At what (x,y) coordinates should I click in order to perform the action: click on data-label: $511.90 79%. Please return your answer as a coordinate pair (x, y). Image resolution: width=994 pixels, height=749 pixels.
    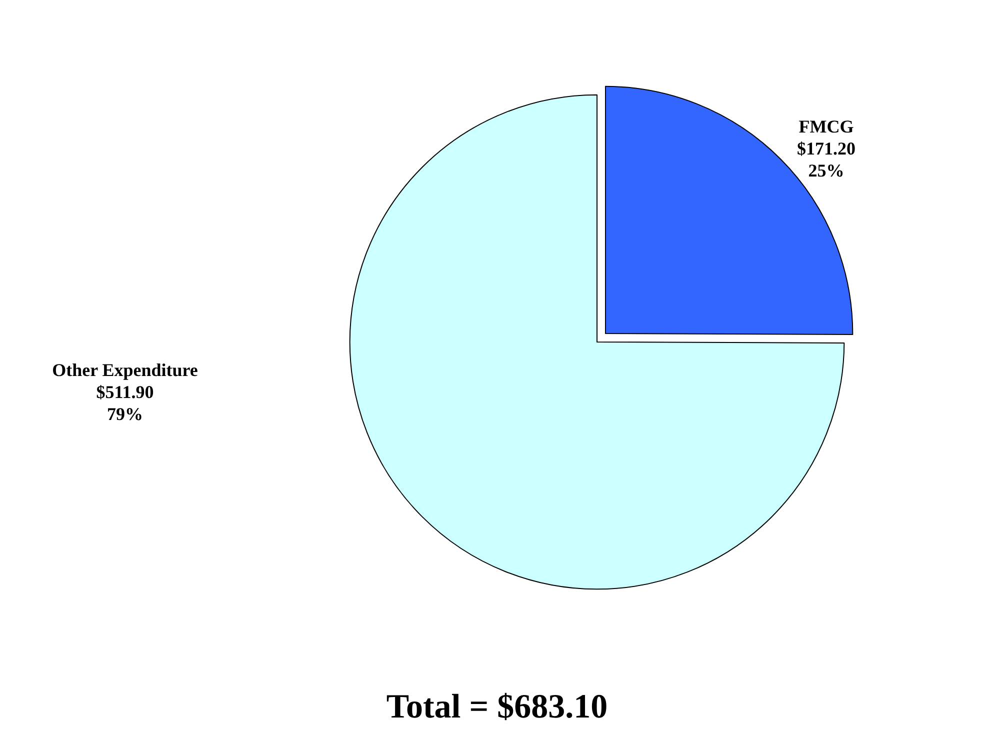
    Looking at the image, I should click on (125, 403).